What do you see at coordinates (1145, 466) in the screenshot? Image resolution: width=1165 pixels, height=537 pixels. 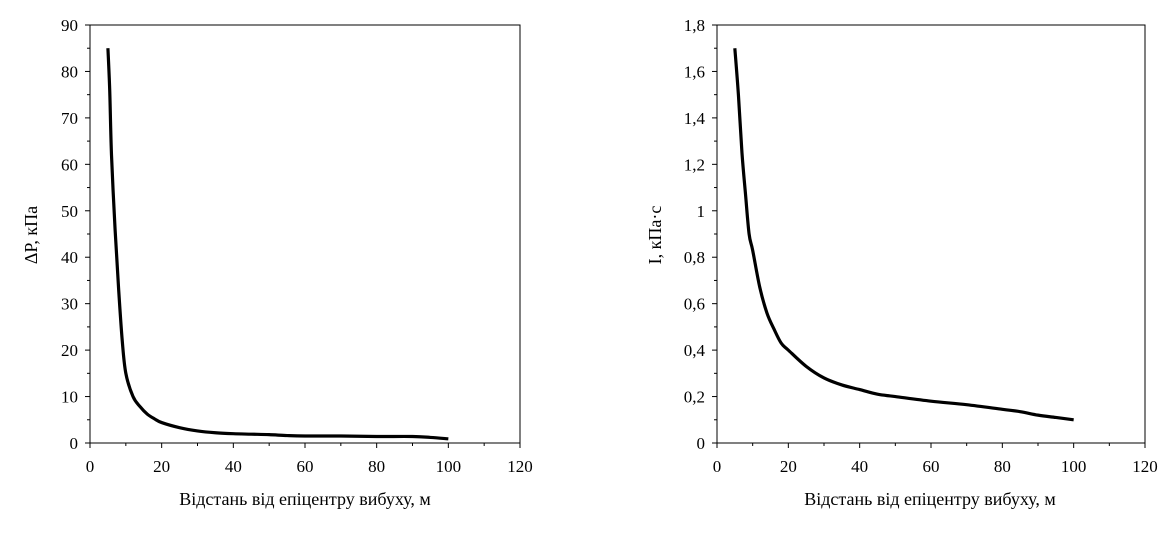 I see `chart-impulse-x-tick-label: 120` at bounding box center [1145, 466].